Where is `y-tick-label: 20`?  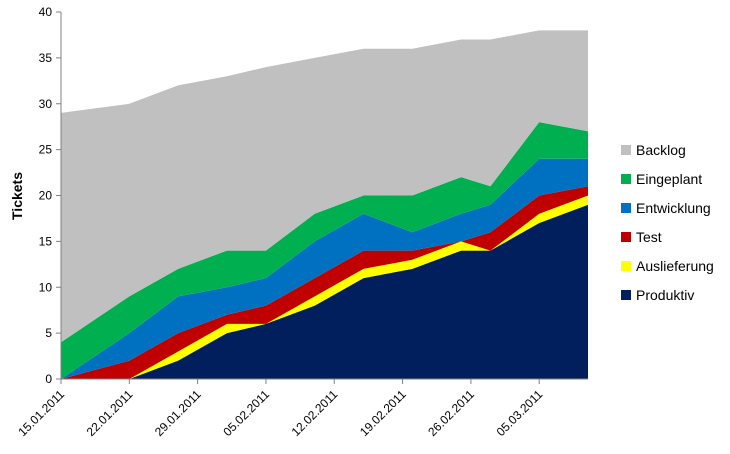 y-tick-label: 20 is located at coordinates (46, 196).